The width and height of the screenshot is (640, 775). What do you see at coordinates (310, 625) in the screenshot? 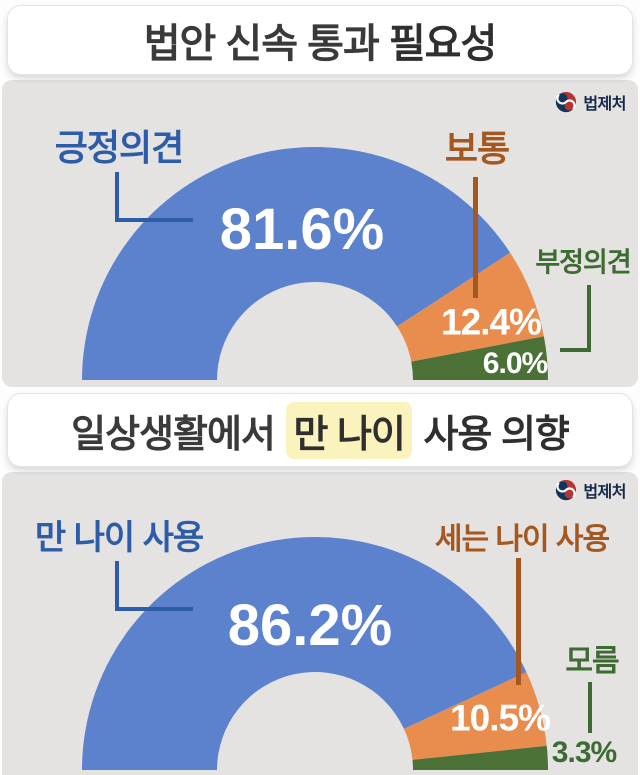
I see `value-label-man-nai: 86.2%` at bounding box center [310, 625].